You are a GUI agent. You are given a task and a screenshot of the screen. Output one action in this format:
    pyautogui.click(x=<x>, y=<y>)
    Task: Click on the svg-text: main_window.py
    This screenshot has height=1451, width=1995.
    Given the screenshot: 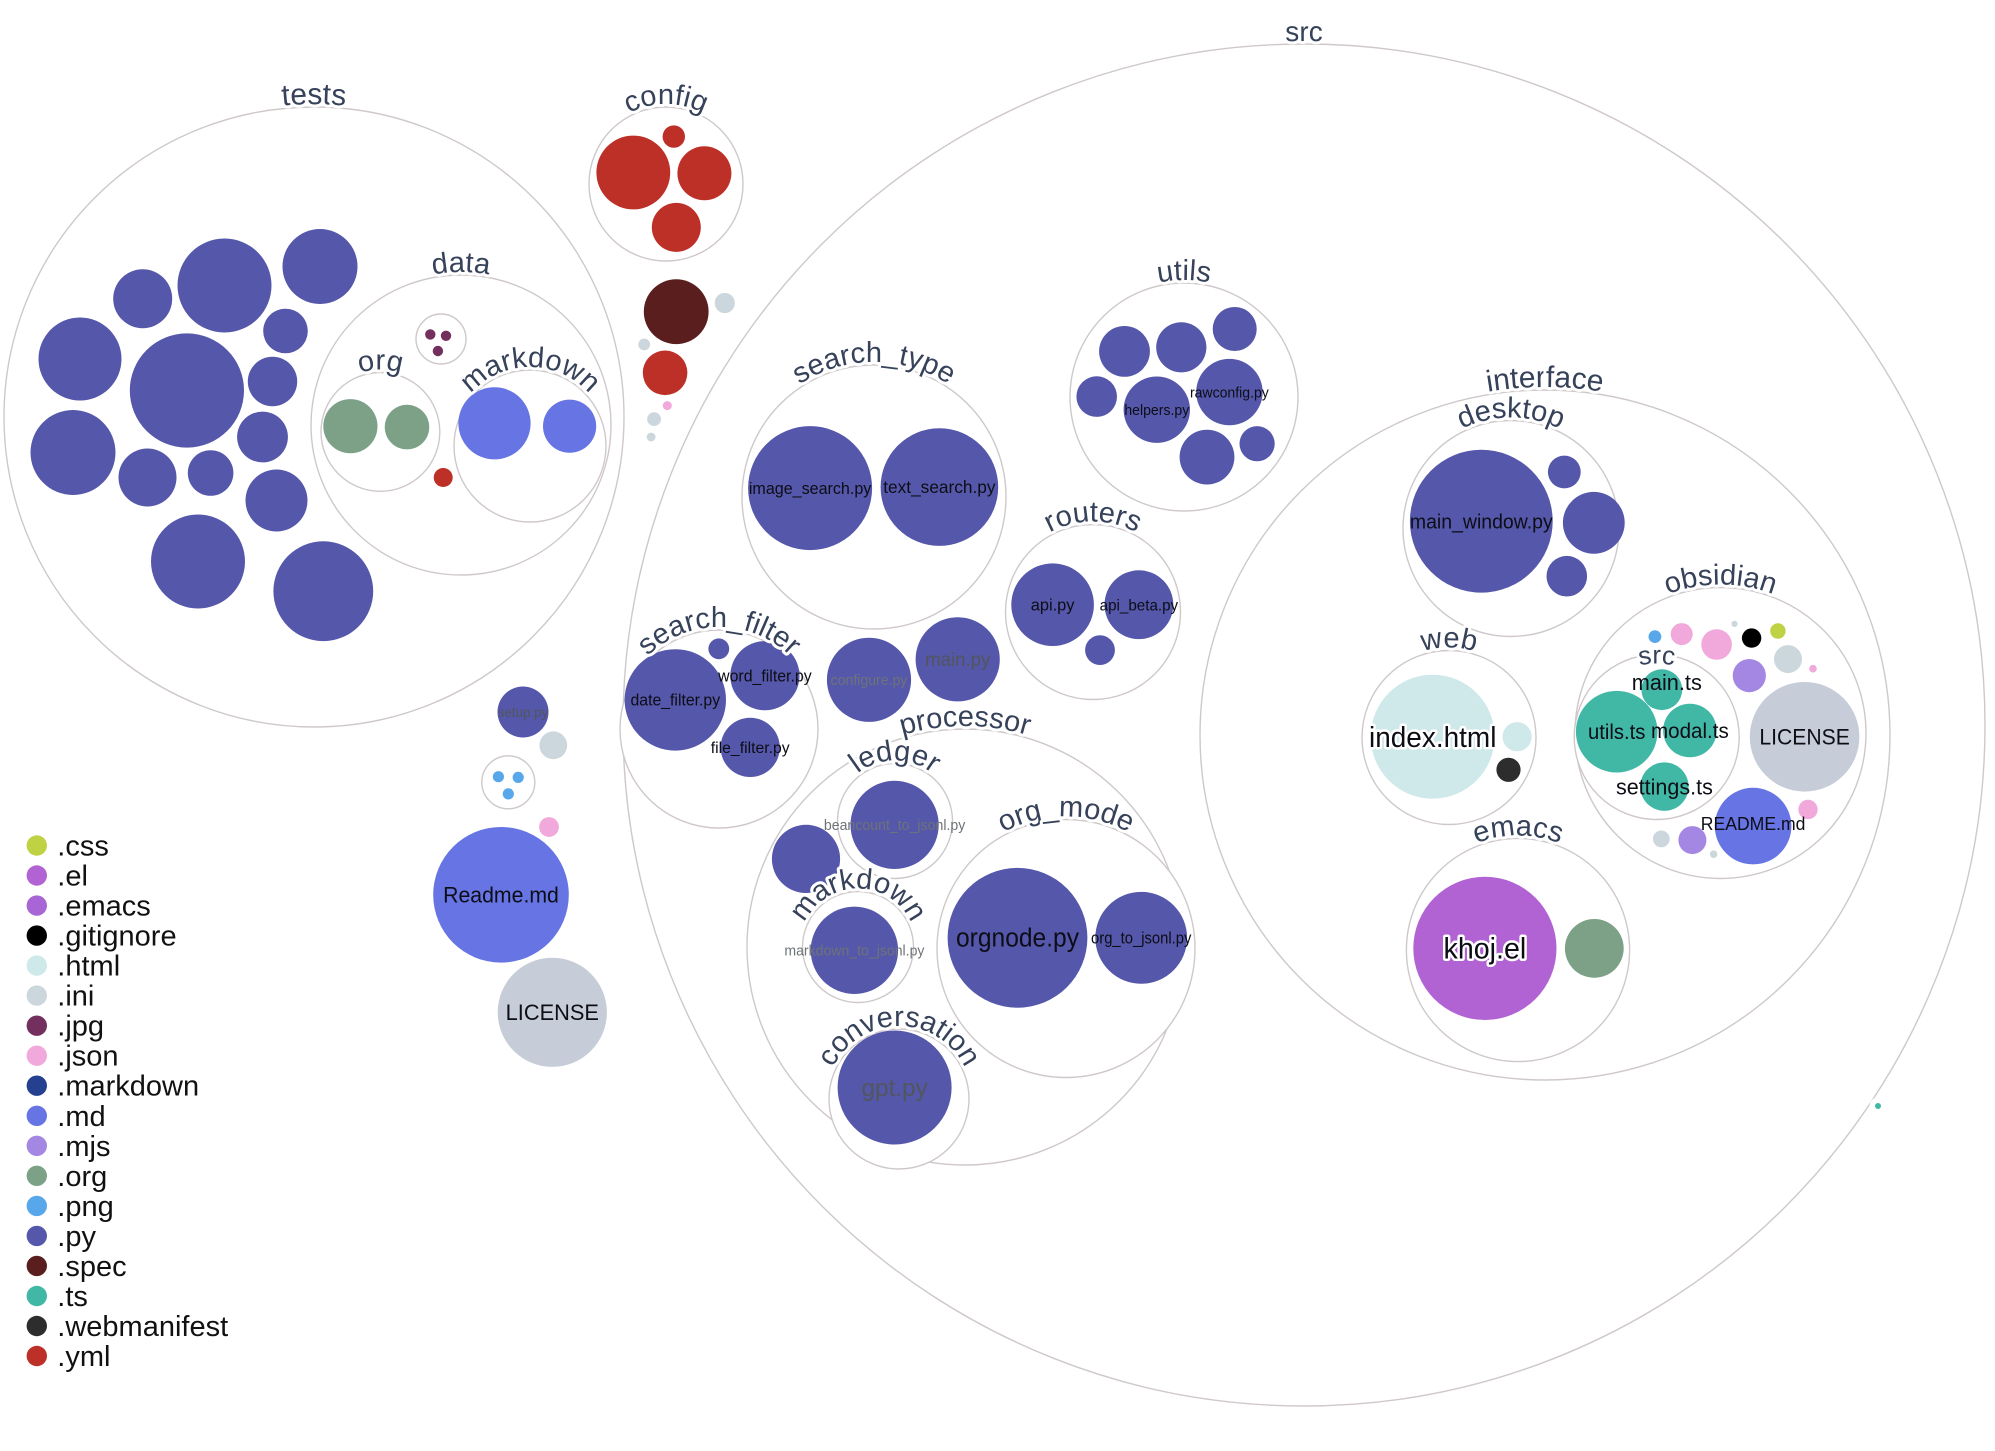 What is the action you would take?
    pyautogui.click(x=1482, y=521)
    